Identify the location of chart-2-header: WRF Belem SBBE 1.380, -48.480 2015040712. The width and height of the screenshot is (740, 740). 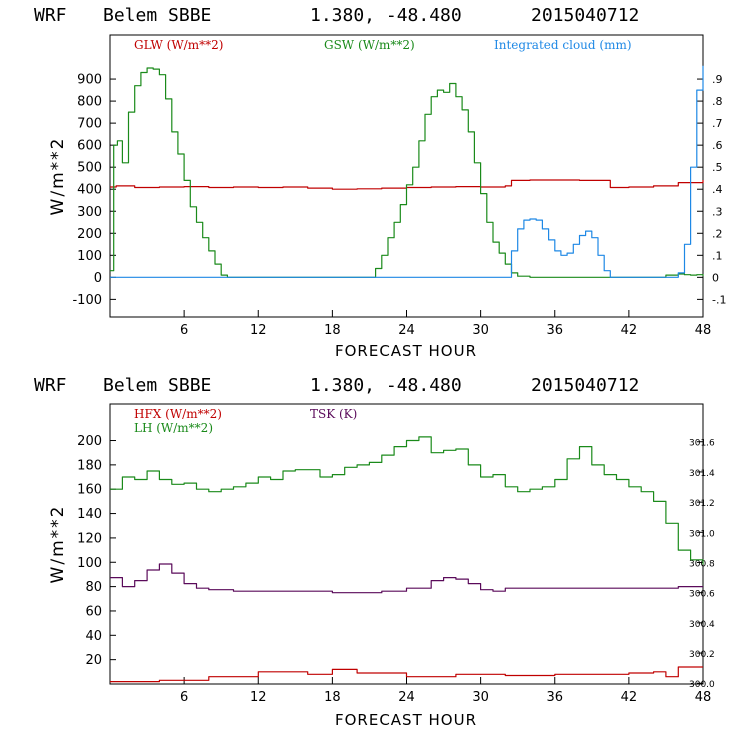
(336, 385).